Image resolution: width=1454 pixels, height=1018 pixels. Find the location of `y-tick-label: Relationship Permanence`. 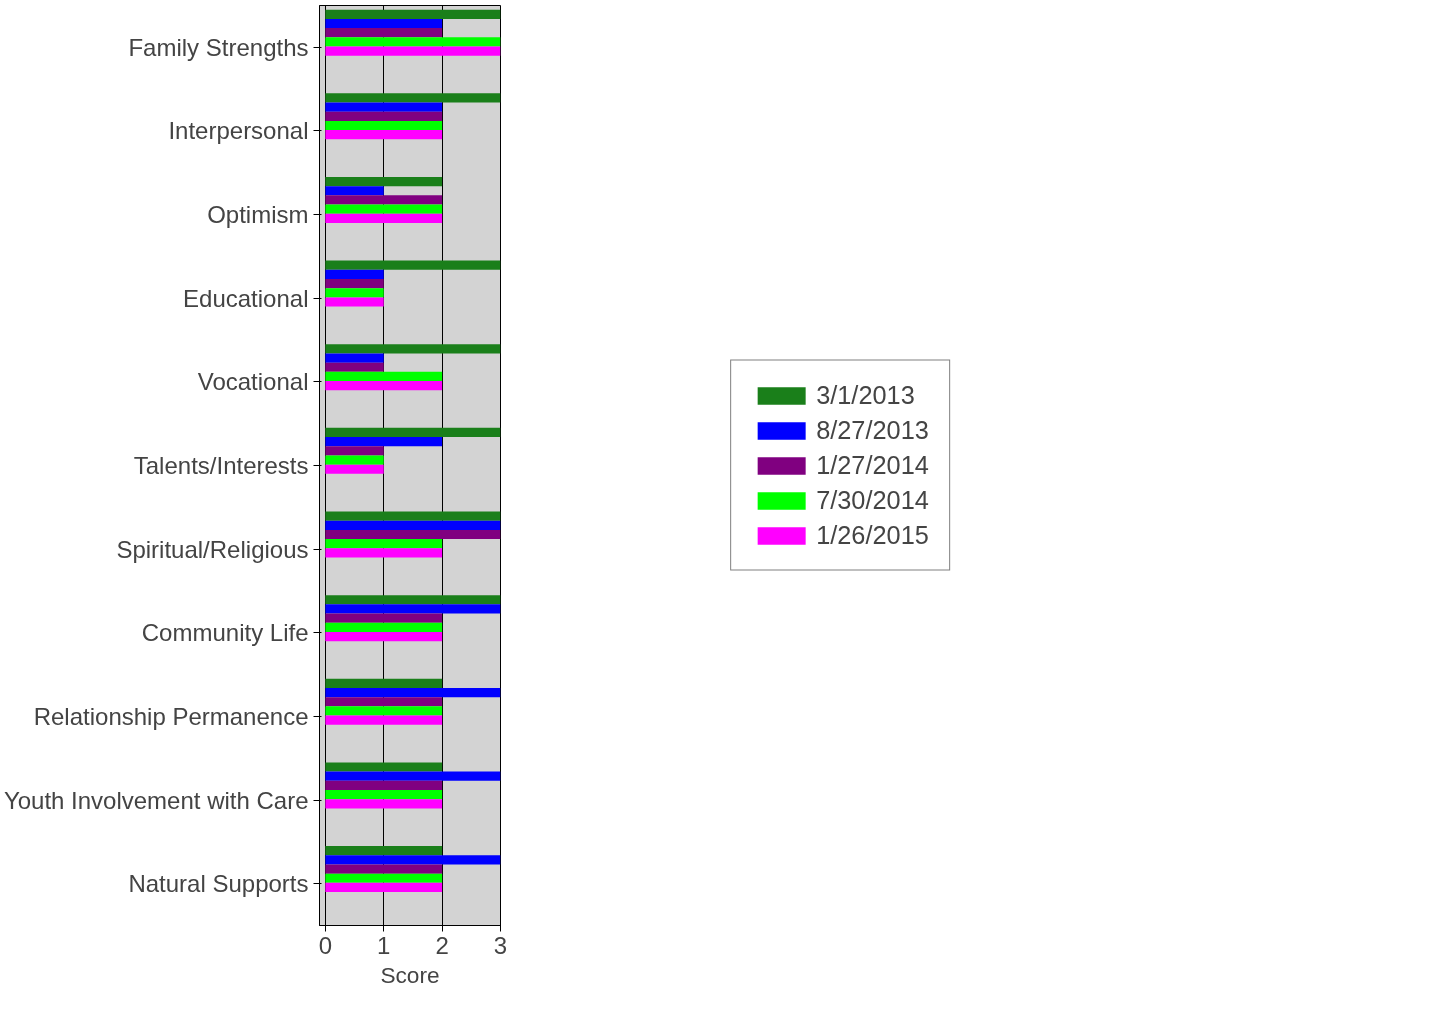

y-tick-label: Relationship Permanence is located at coordinates (171, 716).